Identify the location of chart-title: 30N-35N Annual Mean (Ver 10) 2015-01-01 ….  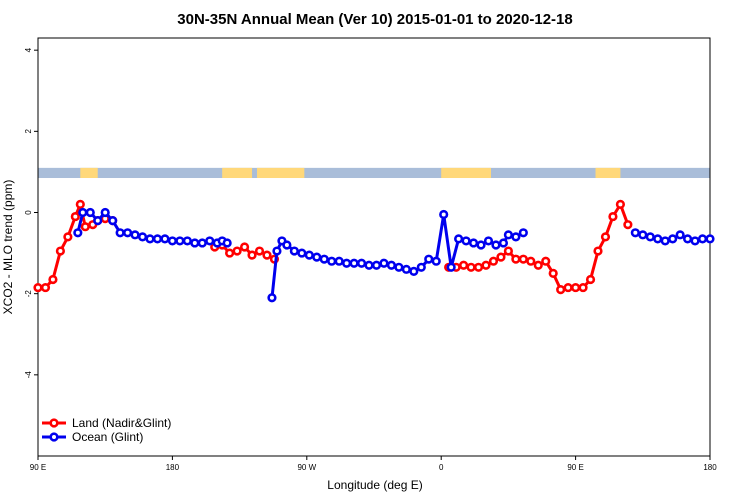
(374, 19).